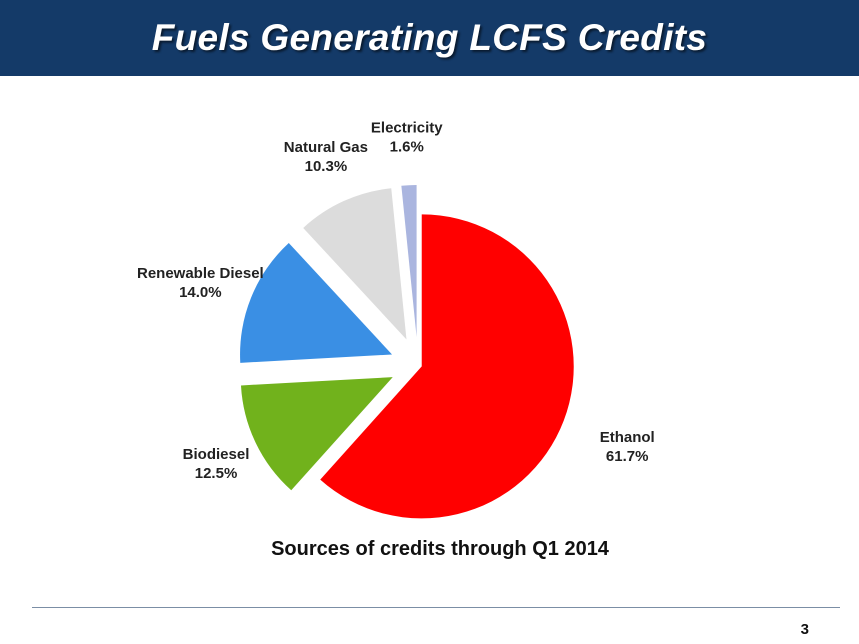 This screenshot has width=859, height=644. Describe the element at coordinates (216, 454) in the screenshot. I see `slice-name-biodiesel: Biodiesel` at that location.